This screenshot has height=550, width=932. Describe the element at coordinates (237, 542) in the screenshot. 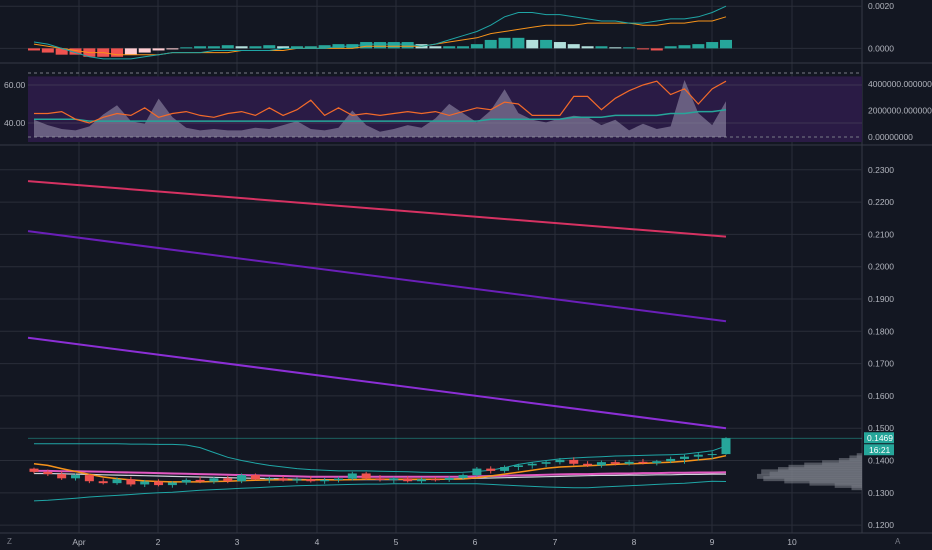

I see `time-tick-label: 3` at that location.